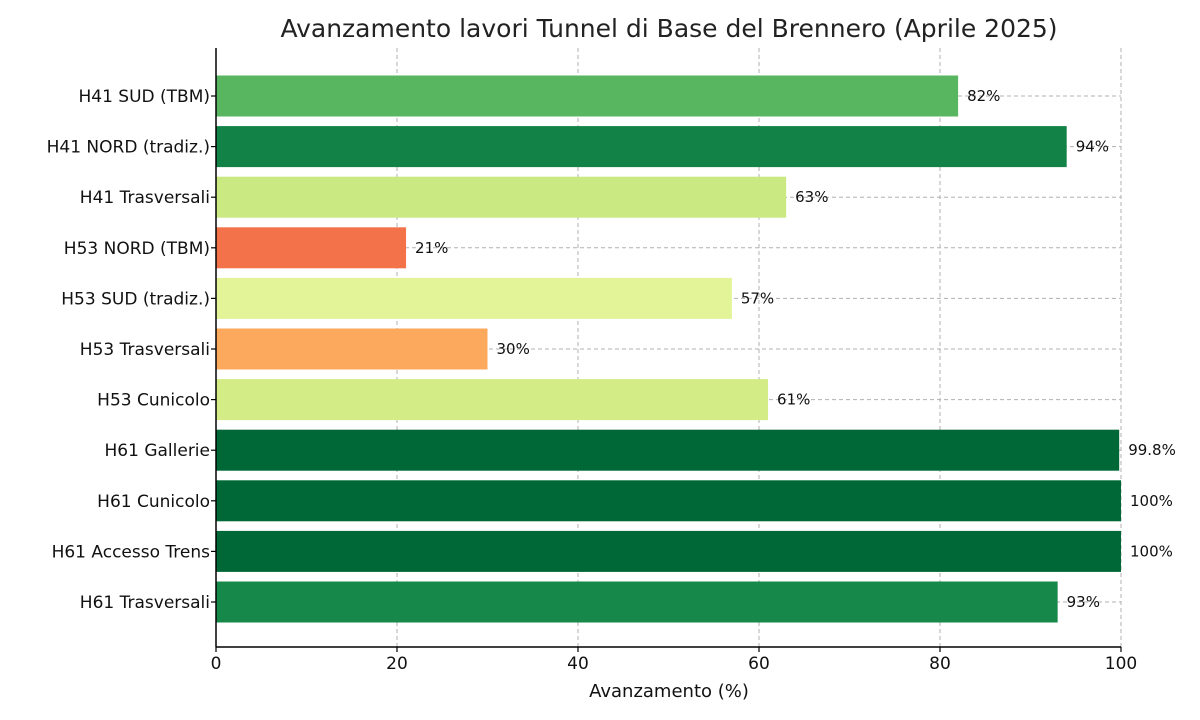 The height and width of the screenshot is (720, 1200). What do you see at coordinates (144, 97) in the screenshot?
I see `category-label: H41 SUD (TBM)` at bounding box center [144, 97].